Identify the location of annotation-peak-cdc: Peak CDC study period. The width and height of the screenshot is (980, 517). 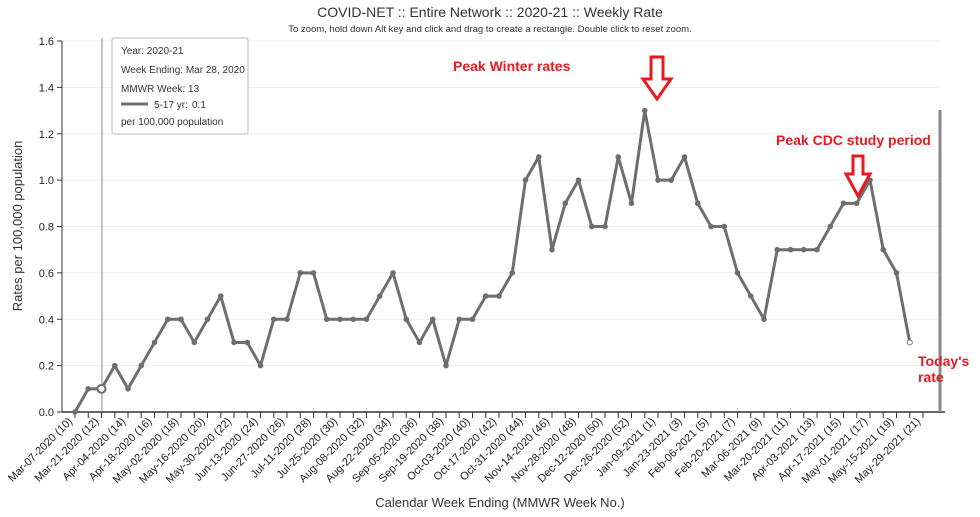
(853, 140).